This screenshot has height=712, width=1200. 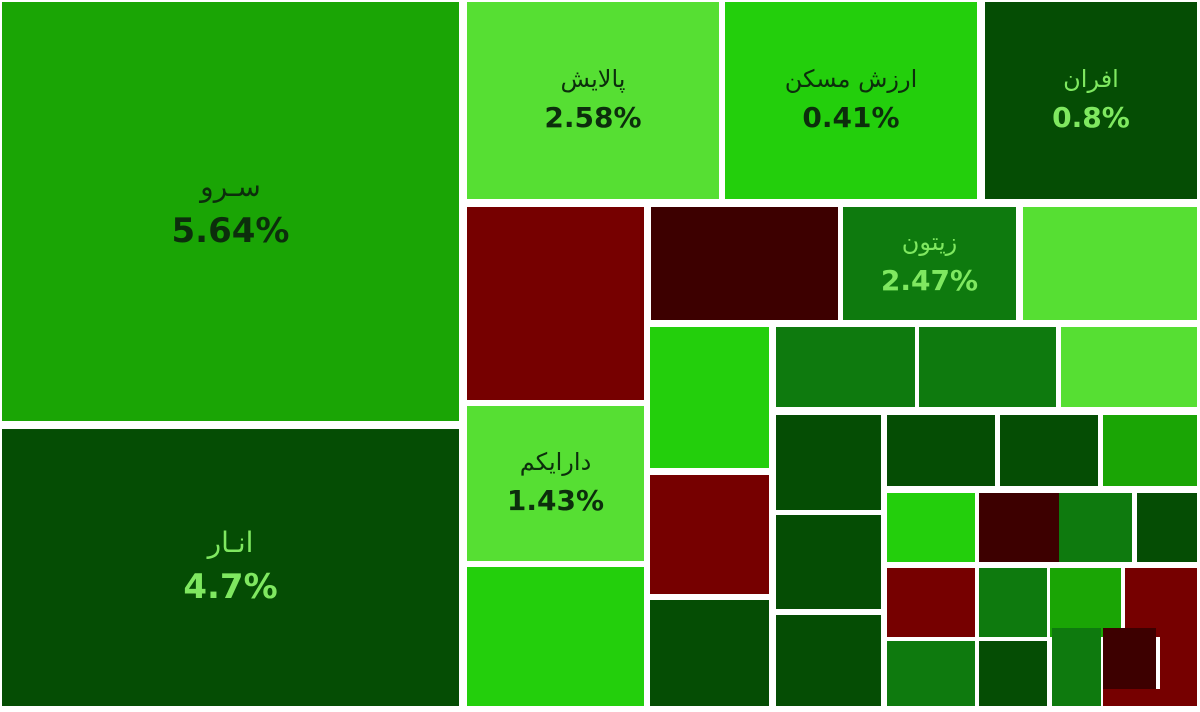 What do you see at coordinates (851, 117) in the screenshot?
I see `tile-value: 0.41%` at bounding box center [851, 117].